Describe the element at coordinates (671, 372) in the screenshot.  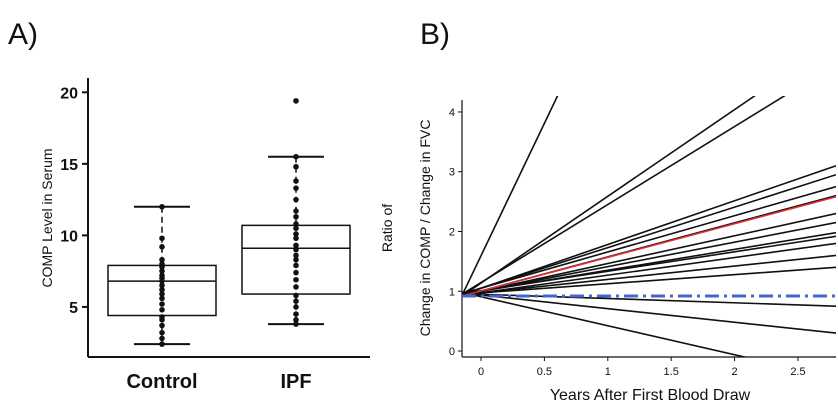
I see `panel-b-x-tick-label: 1.5` at that location.